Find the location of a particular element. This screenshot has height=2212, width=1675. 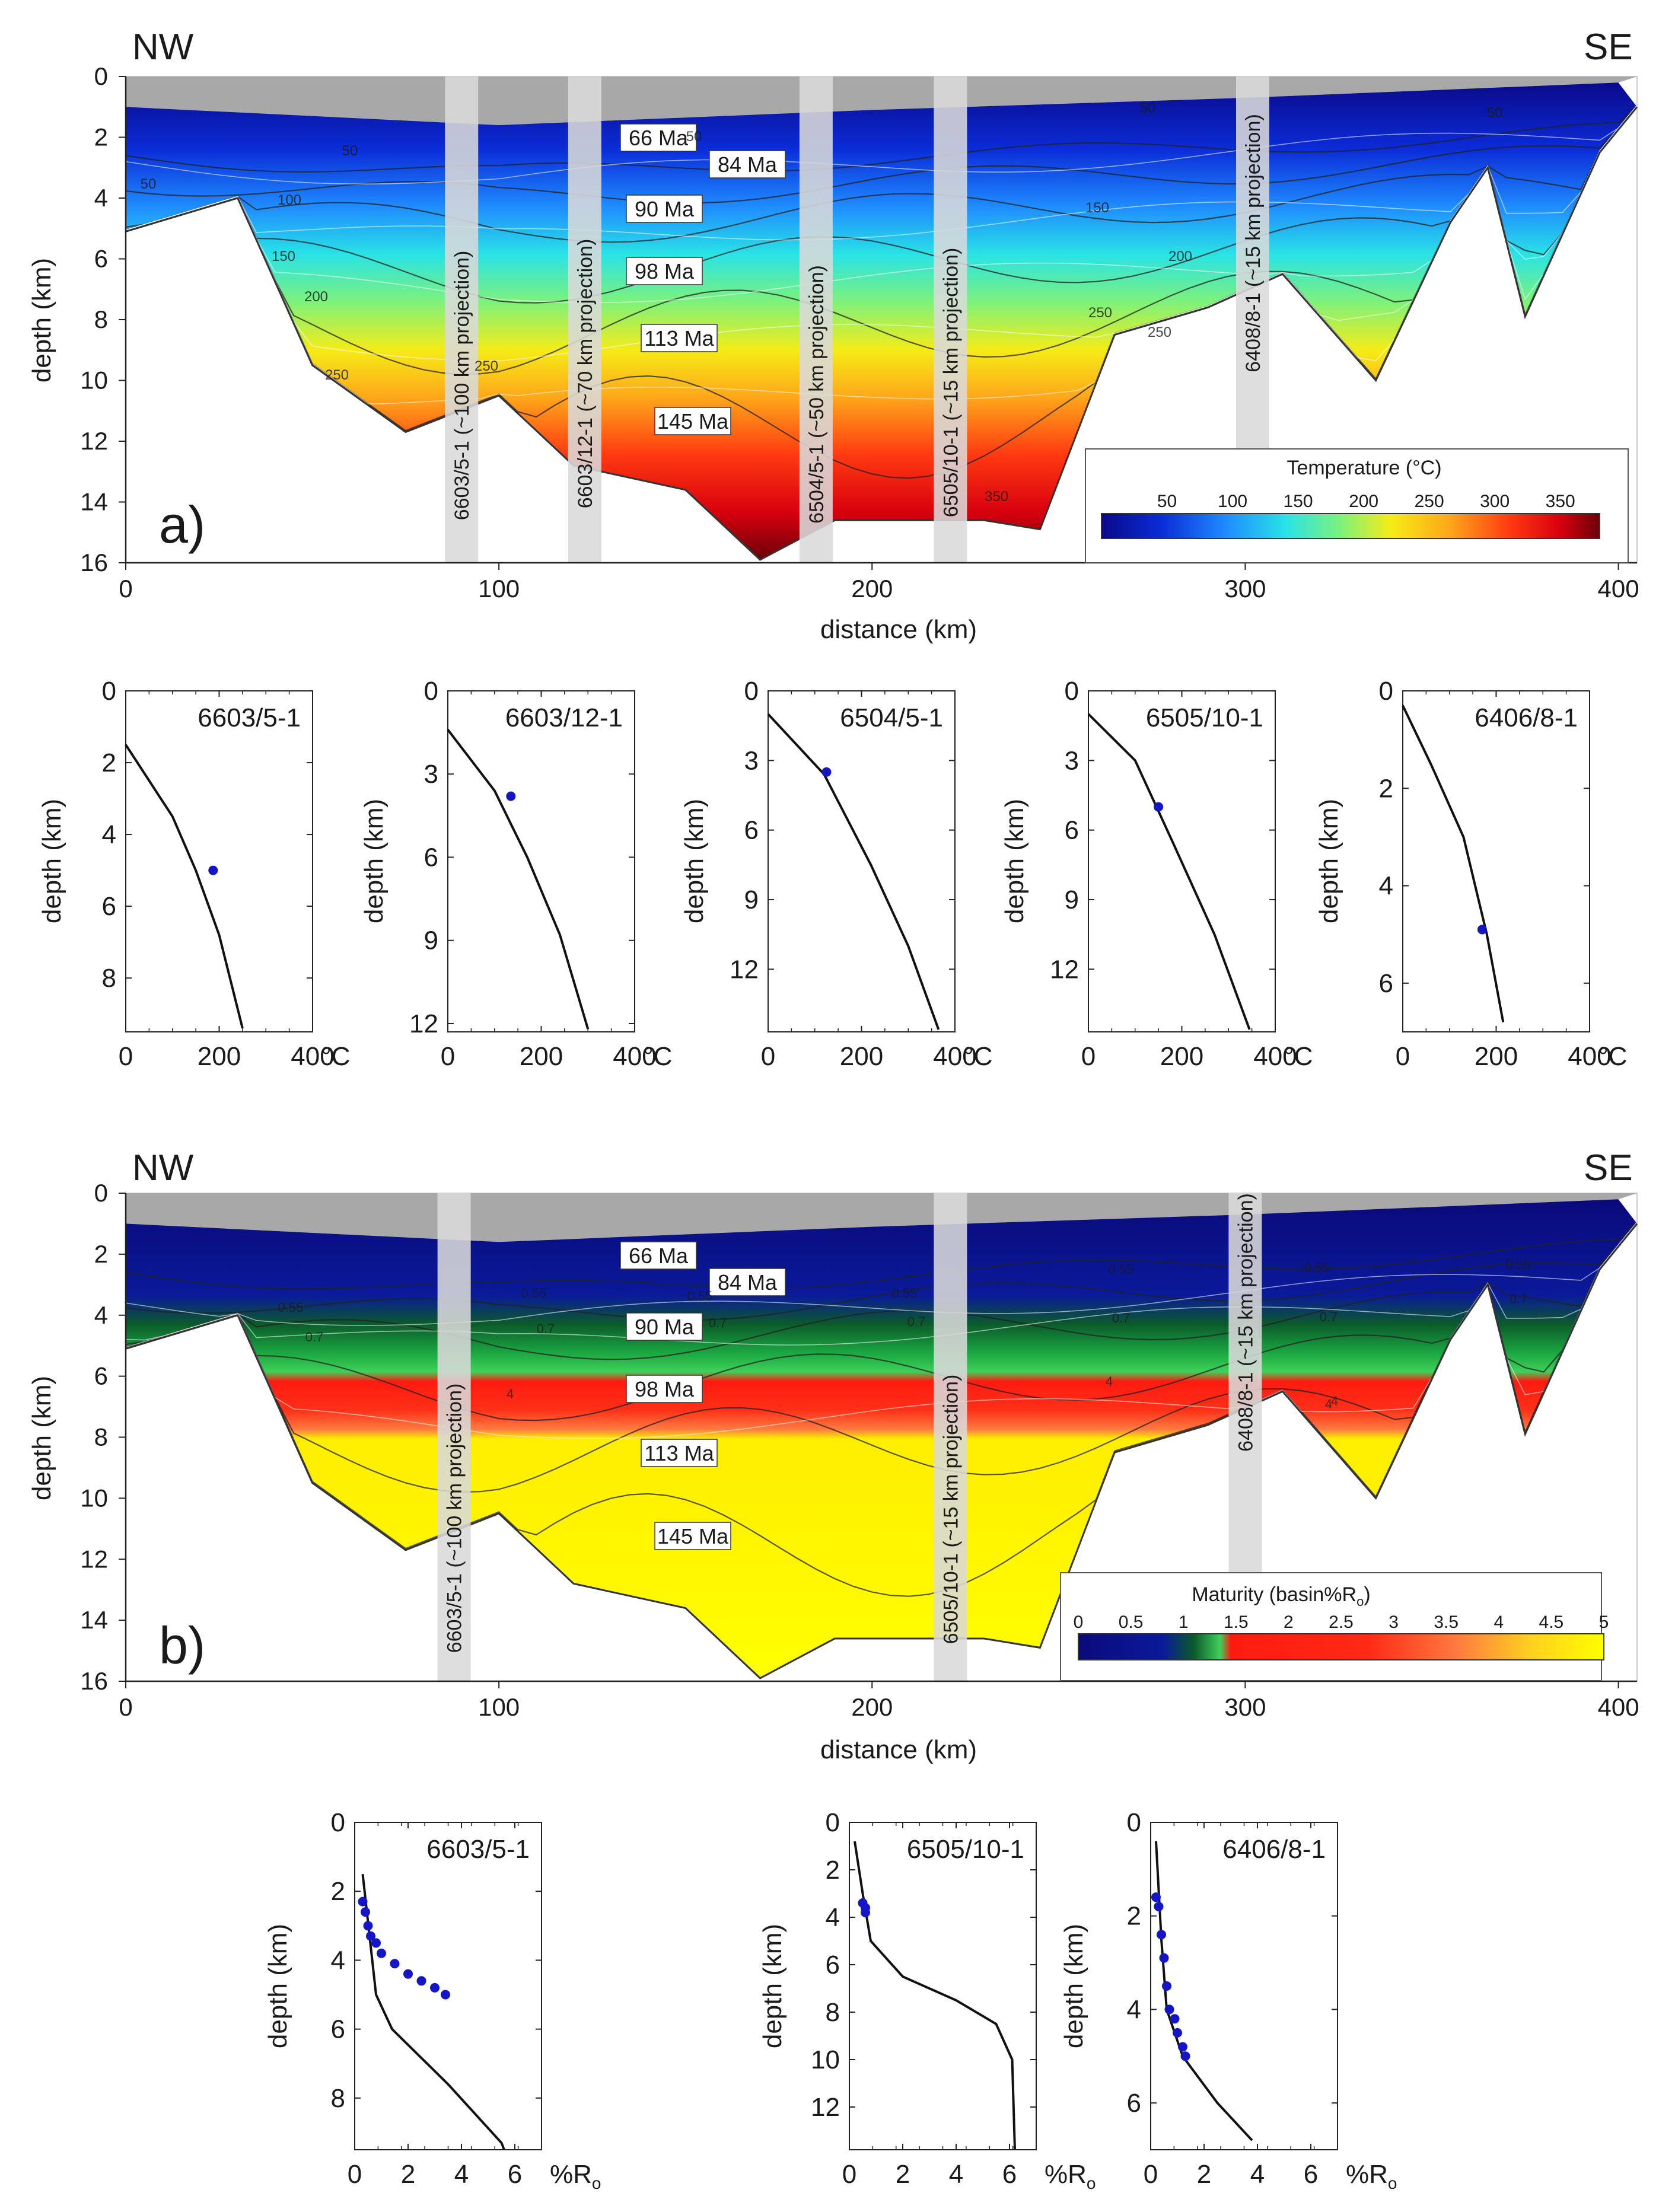

horizon-line is located at coordinates (881, 205).